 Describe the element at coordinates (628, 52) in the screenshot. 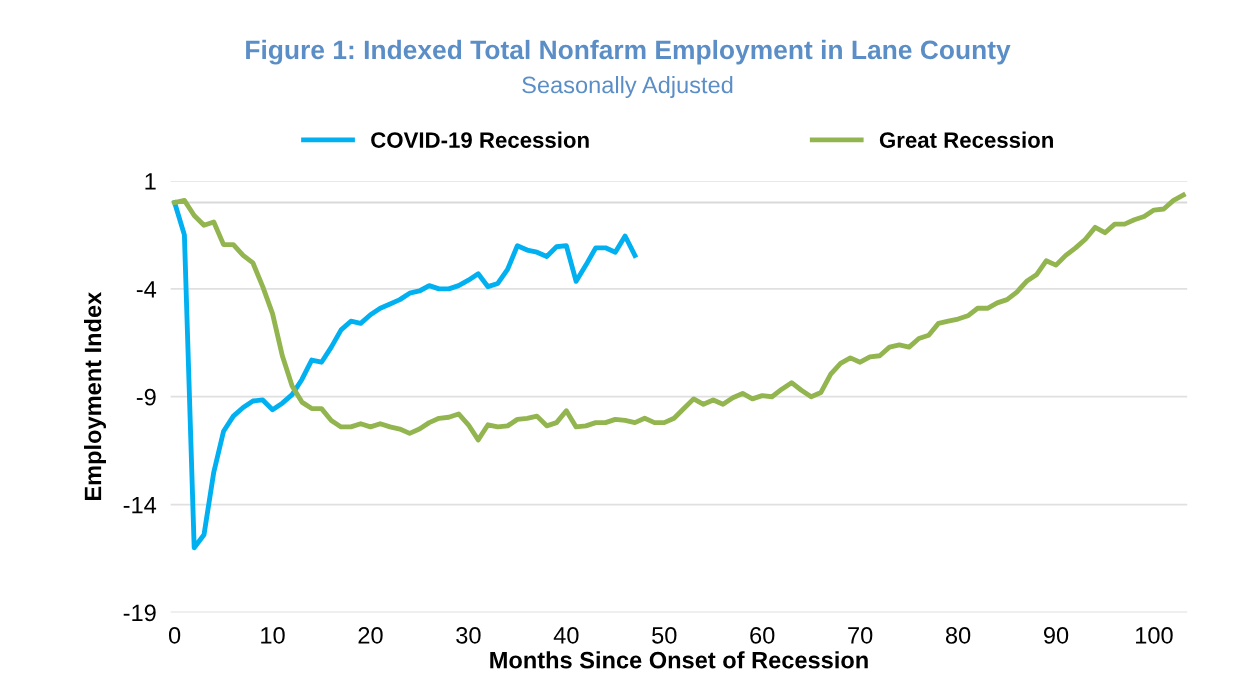

I see `chart-title: Figure 1: Indexed Total Nonfarm Employment in Lane County` at that location.